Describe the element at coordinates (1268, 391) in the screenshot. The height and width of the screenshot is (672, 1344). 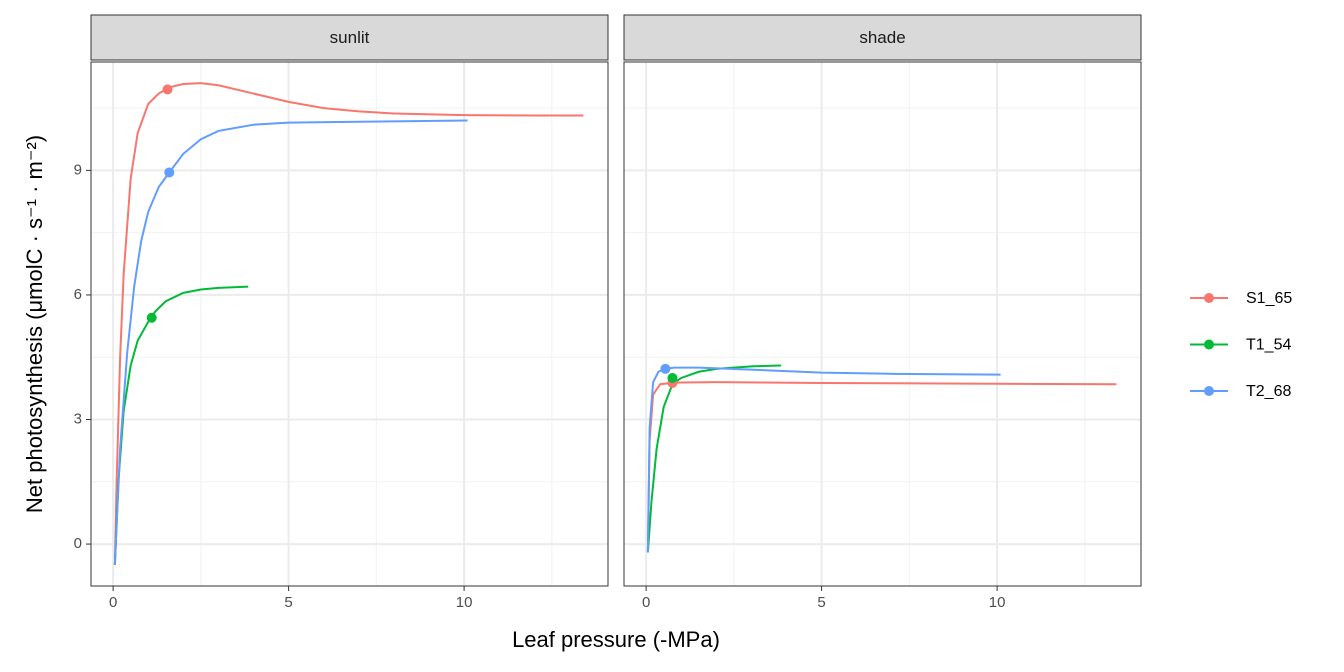
I see `legend-label: T2_68` at that location.